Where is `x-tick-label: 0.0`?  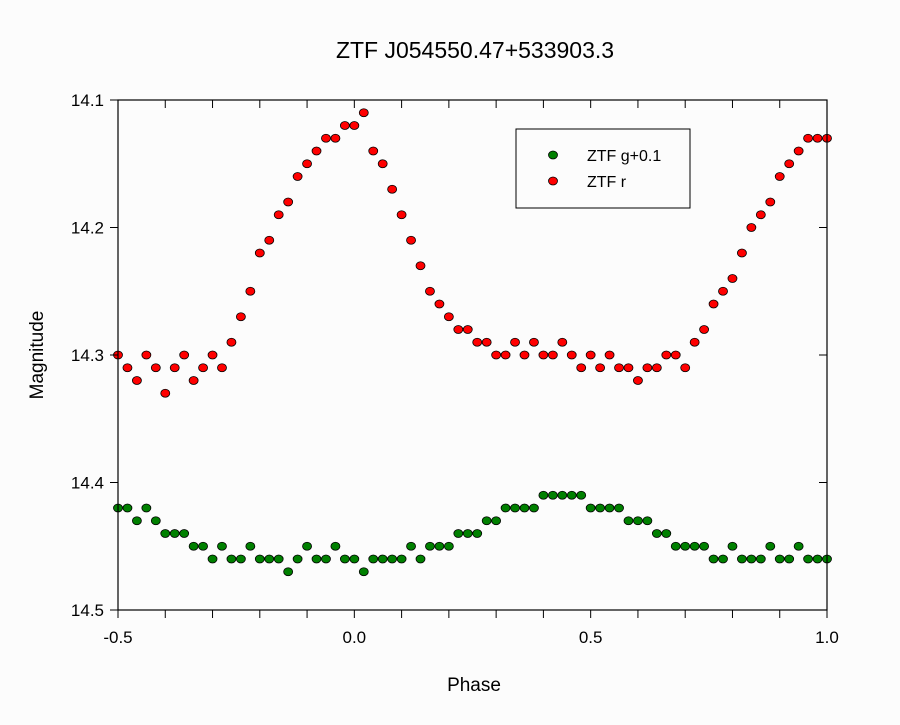 x-tick-label: 0.0 is located at coordinates (355, 637).